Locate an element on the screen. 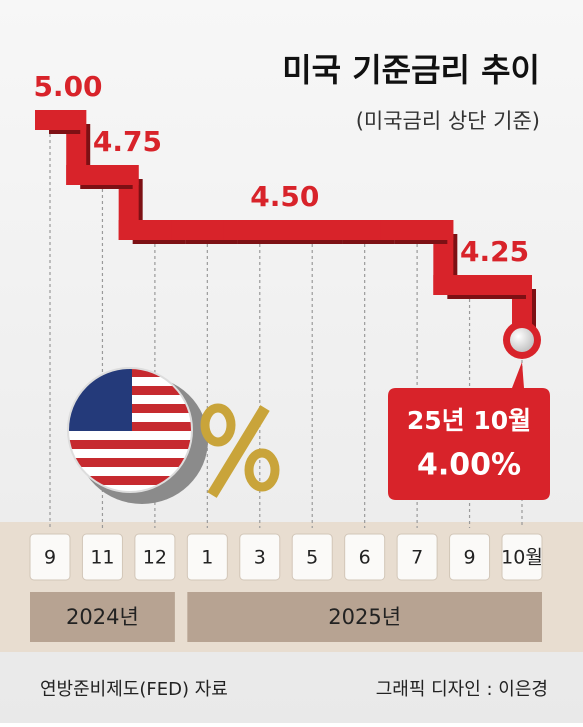  x-tick-label: 7 is located at coordinates (417, 558).